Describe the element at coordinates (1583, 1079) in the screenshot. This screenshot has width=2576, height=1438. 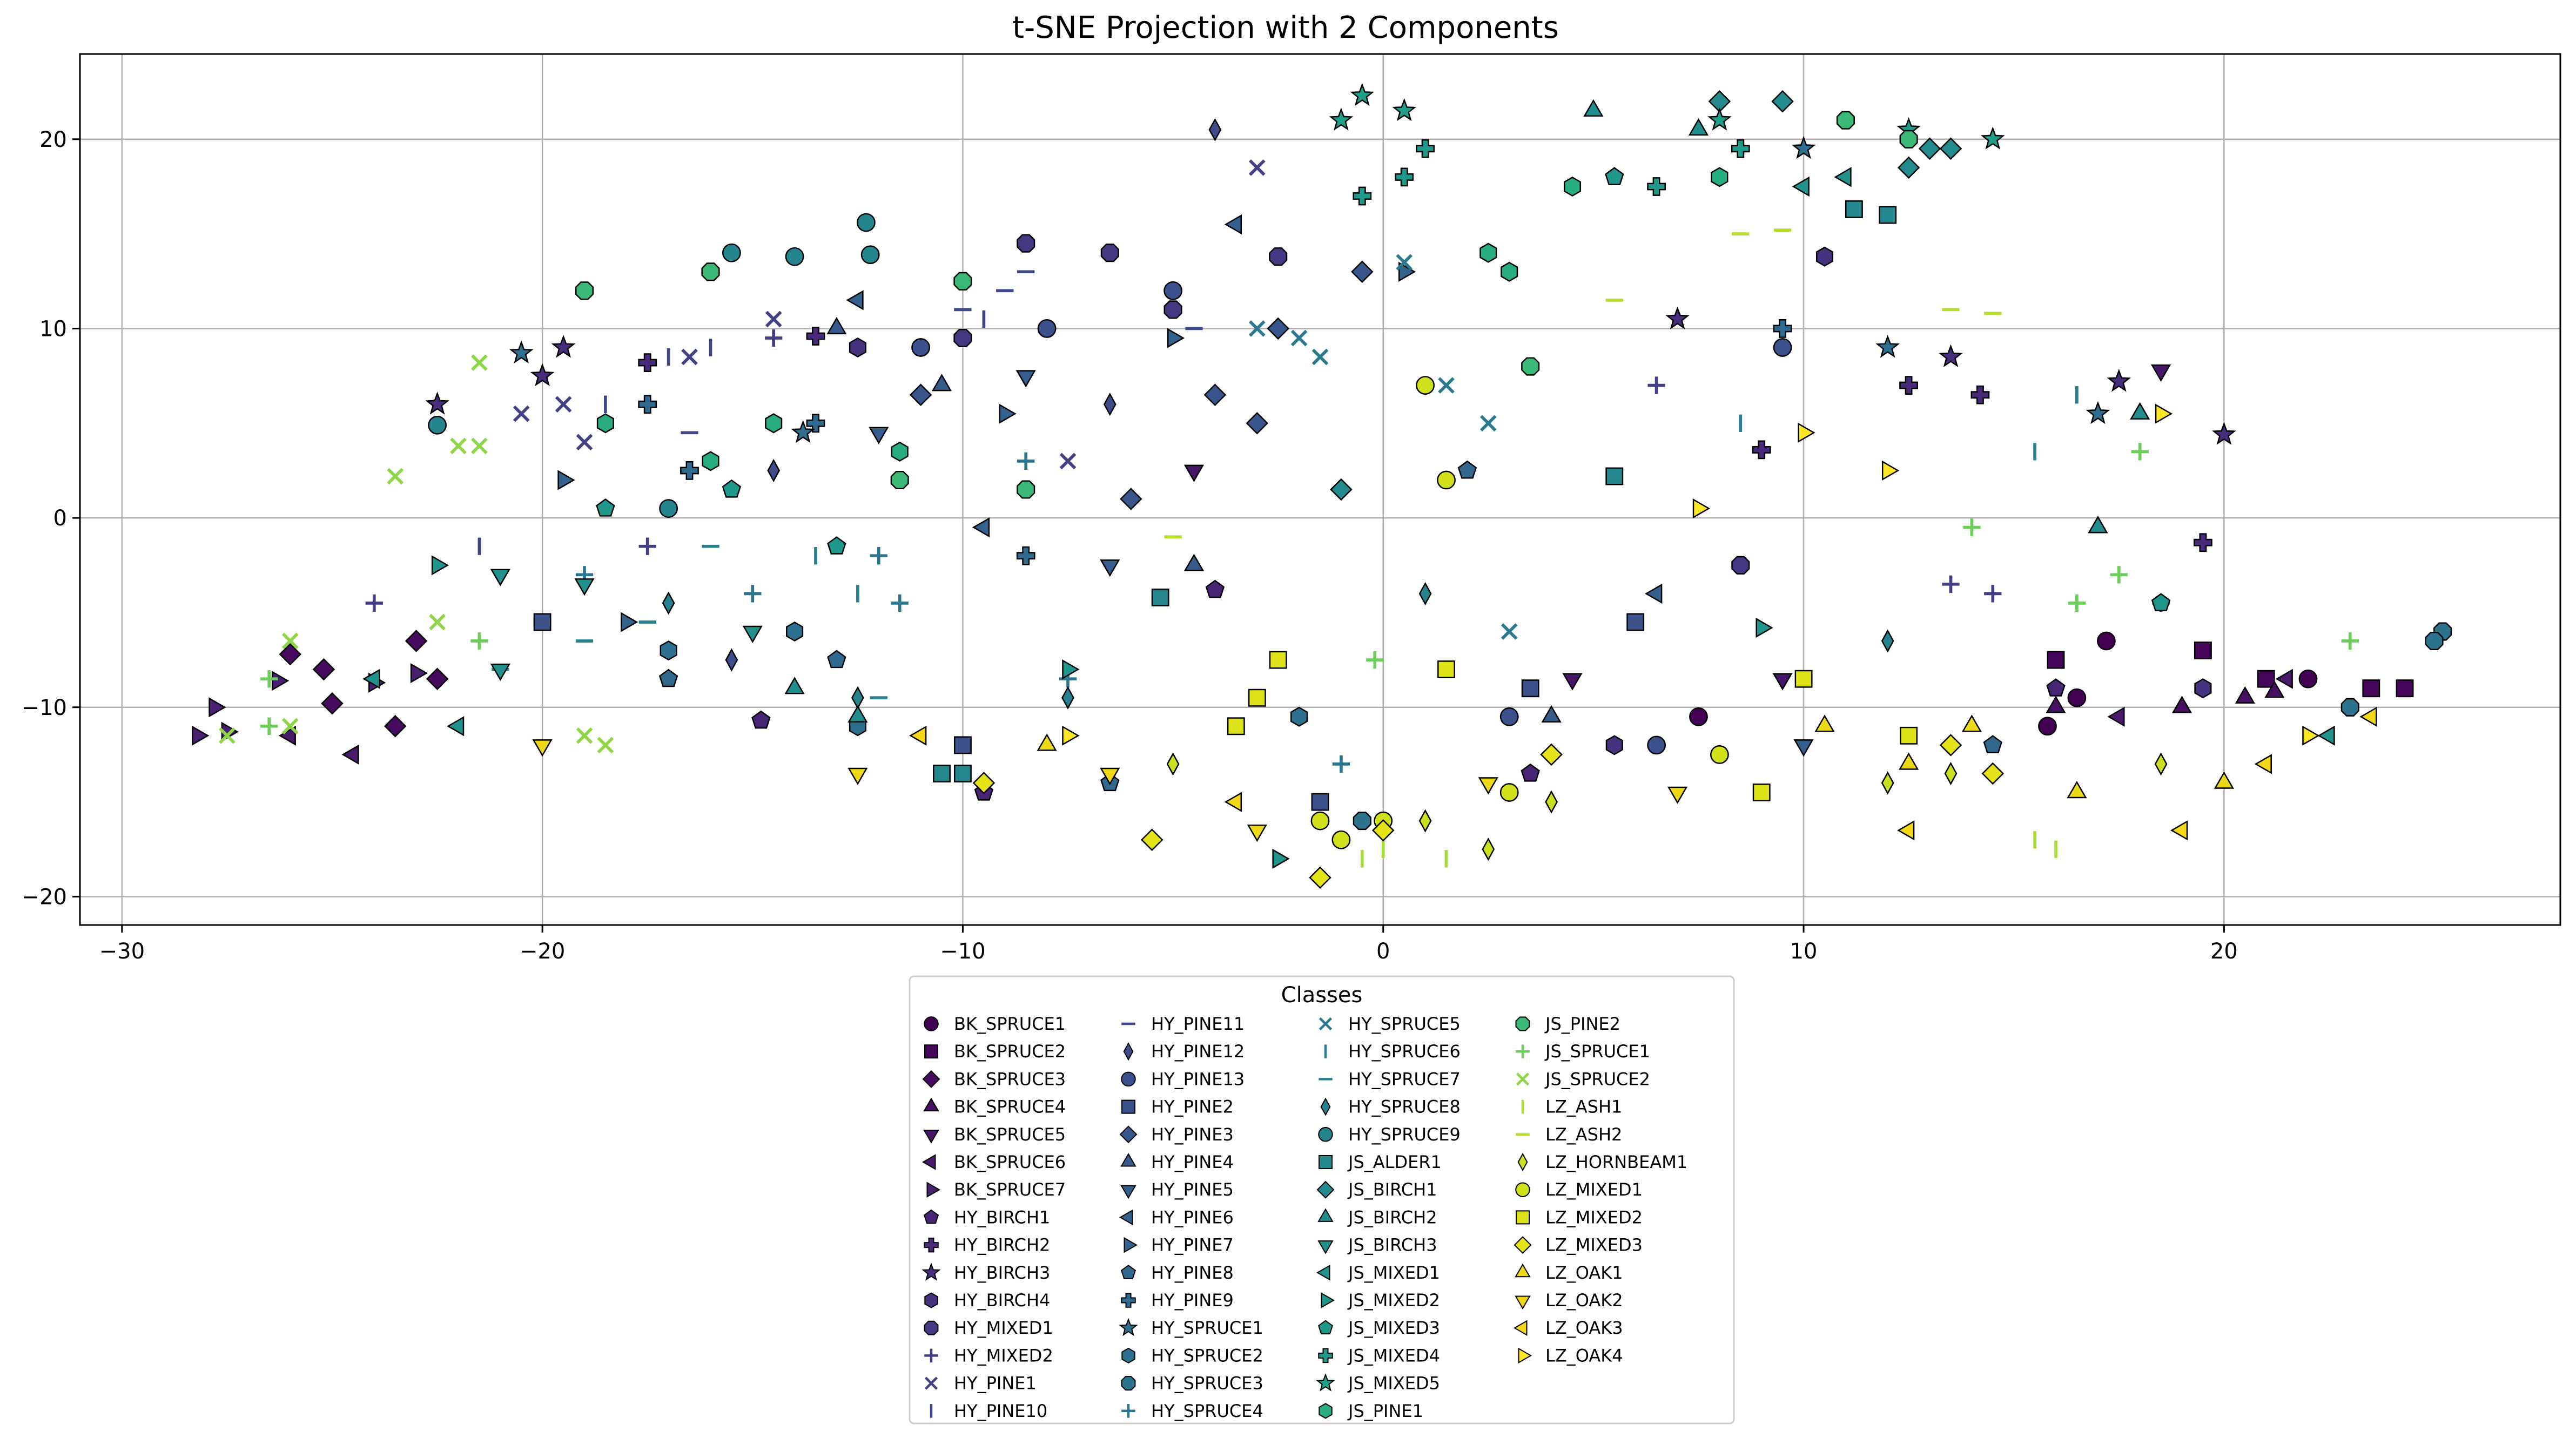
I see `legend-item: JS_SPRUCE2` at that location.